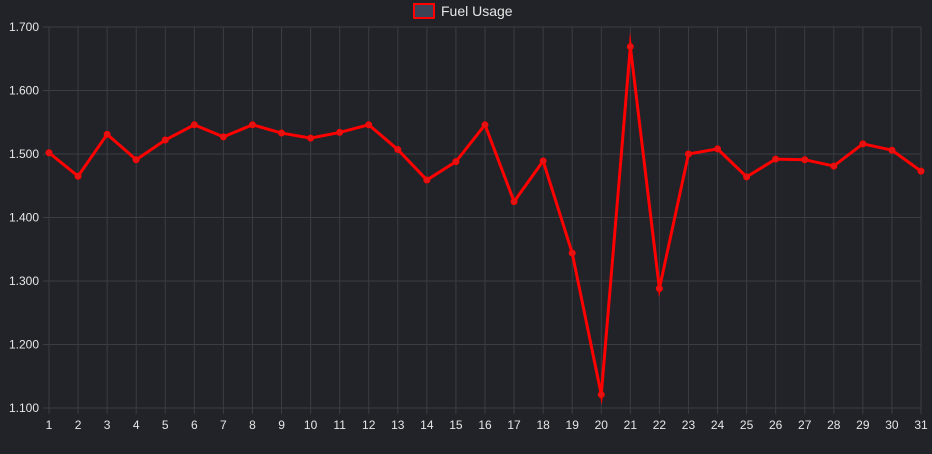 The image size is (932, 454). I want to click on x-tick-label: 19, so click(573, 425).